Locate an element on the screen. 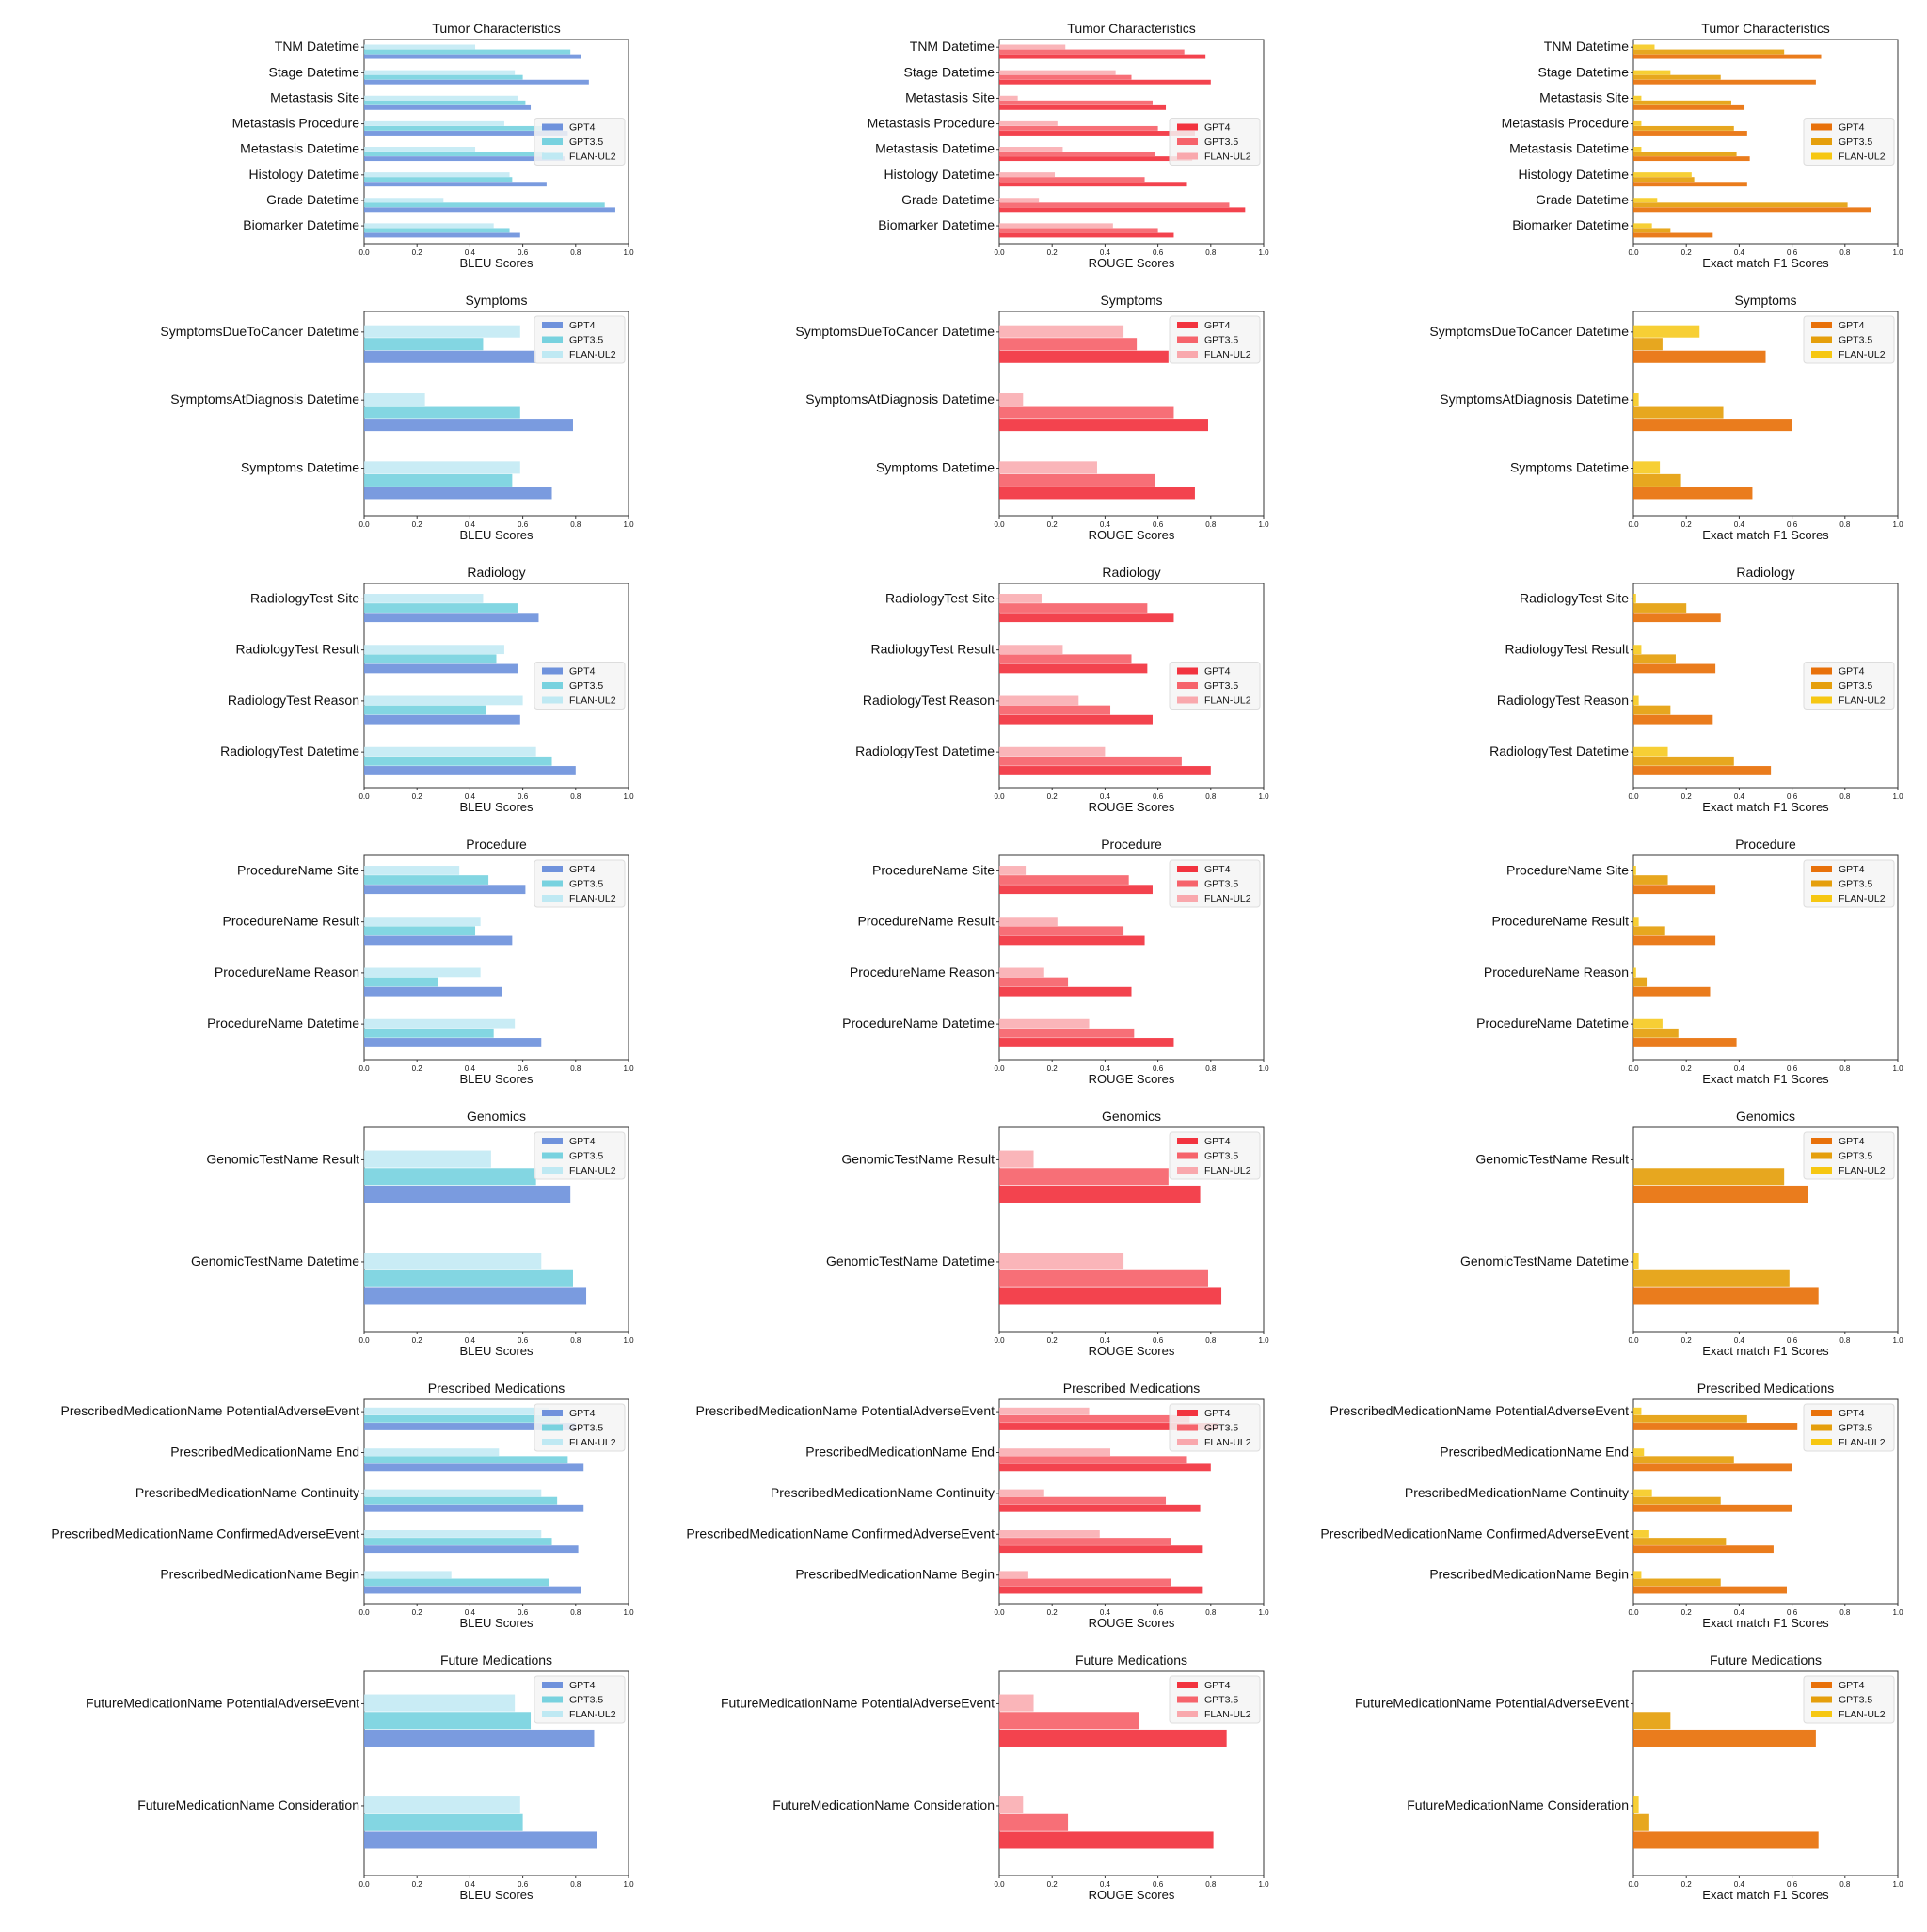  subplot-title: Procedure is located at coordinates (1131, 844).